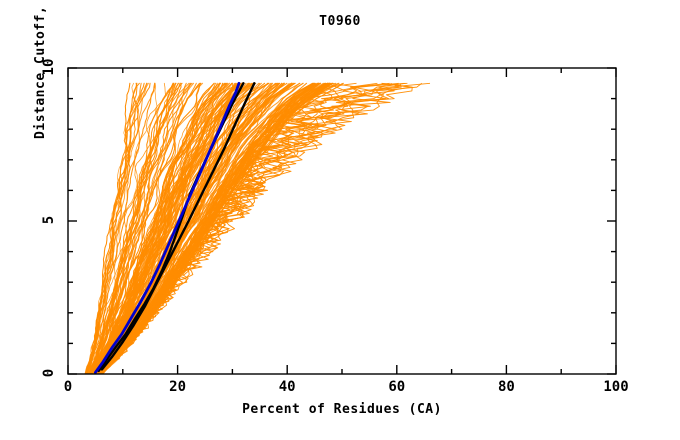 This screenshot has width=680, height=440. What do you see at coordinates (68, 387) in the screenshot?
I see `x-tick-label-0: 0` at bounding box center [68, 387].